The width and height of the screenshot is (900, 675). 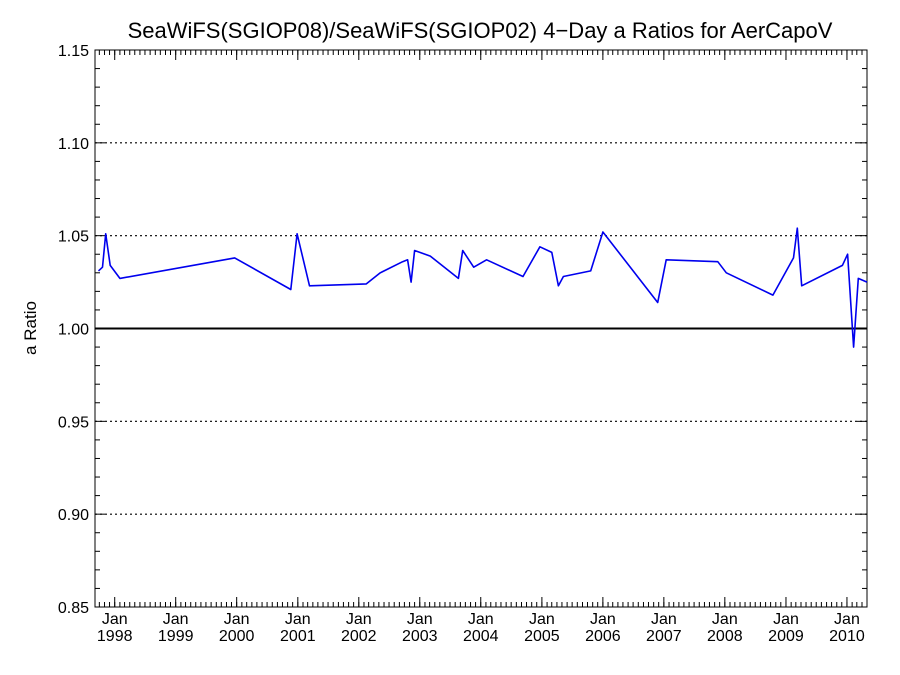 What do you see at coordinates (481, 636) in the screenshot?
I see `x-tick-year-label: 2004` at bounding box center [481, 636].